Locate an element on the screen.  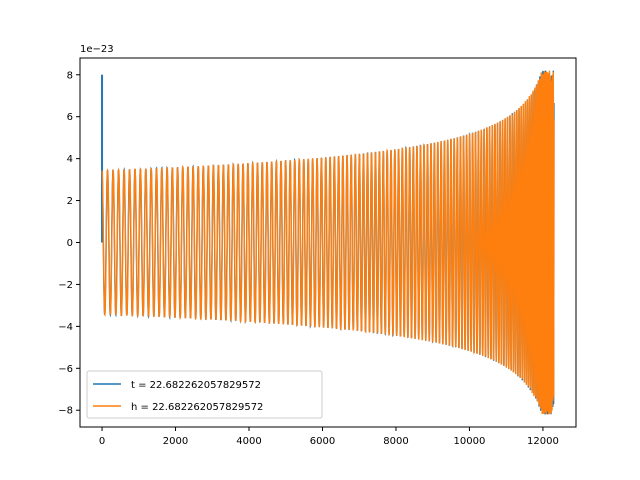
x-tick-label: 10000 is located at coordinates (470, 441).